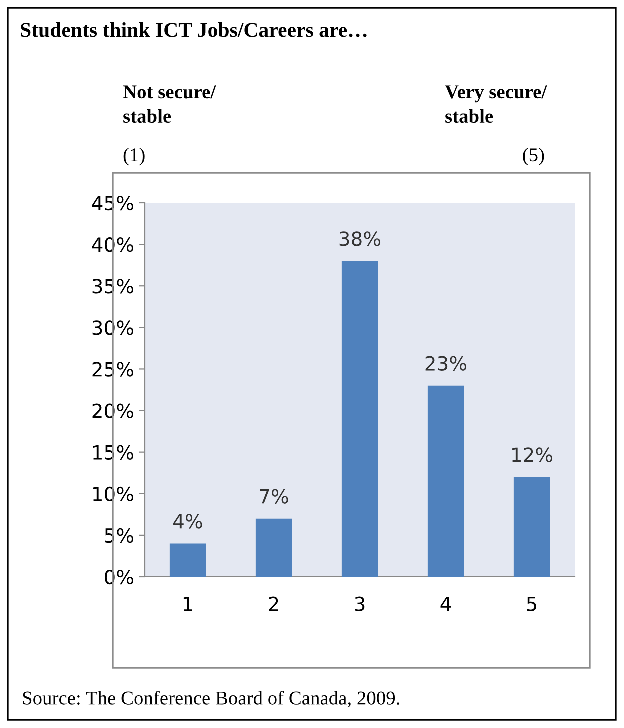 The height and width of the screenshot is (728, 624). Describe the element at coordinates (446, 604) in the screenshot. I see `x-tick-label: 4` at that location.